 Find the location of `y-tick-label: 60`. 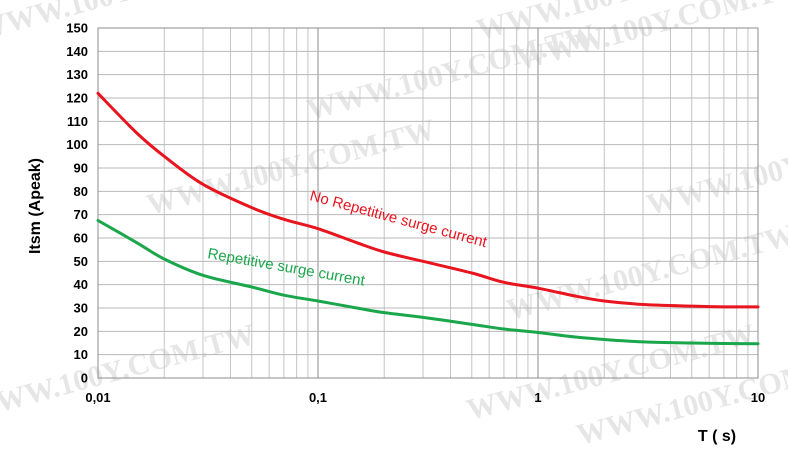

y-tick-label: 60 is located at coordinates (81, 238).